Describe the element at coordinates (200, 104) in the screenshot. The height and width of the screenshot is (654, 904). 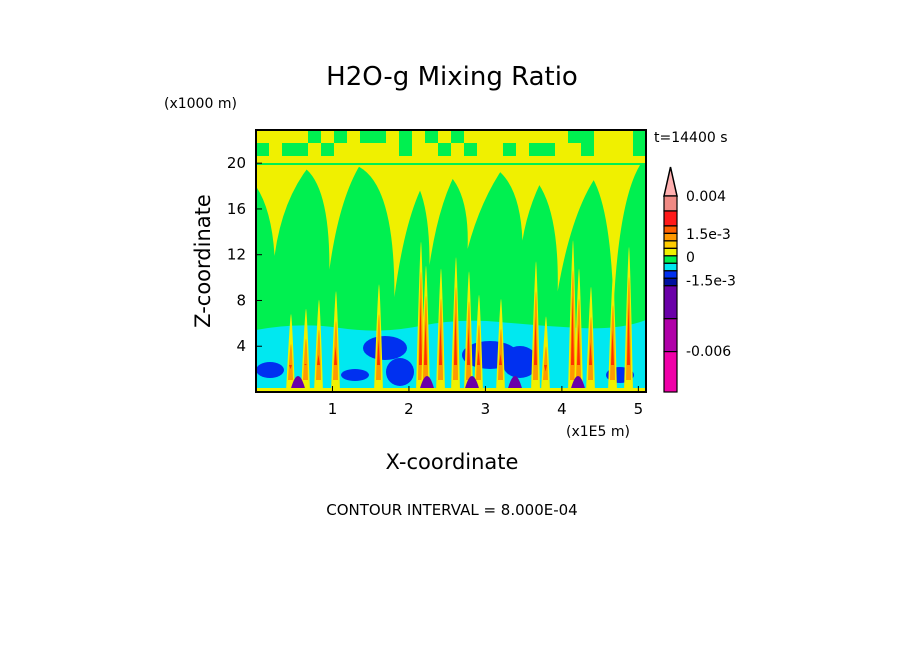
I see `y-units-label: (x1000 m)` at that location.